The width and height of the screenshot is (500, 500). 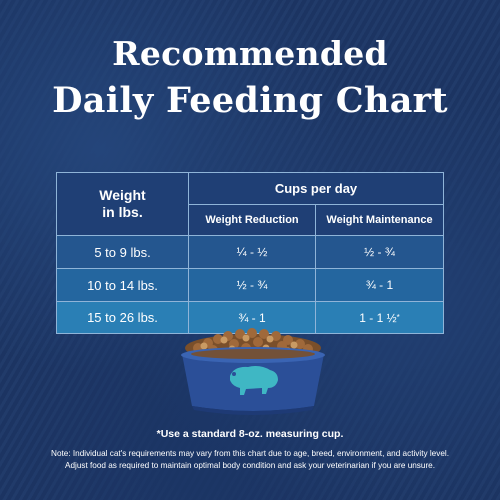 I want to click on food-bowl-icon, so click(x=253, y=371).